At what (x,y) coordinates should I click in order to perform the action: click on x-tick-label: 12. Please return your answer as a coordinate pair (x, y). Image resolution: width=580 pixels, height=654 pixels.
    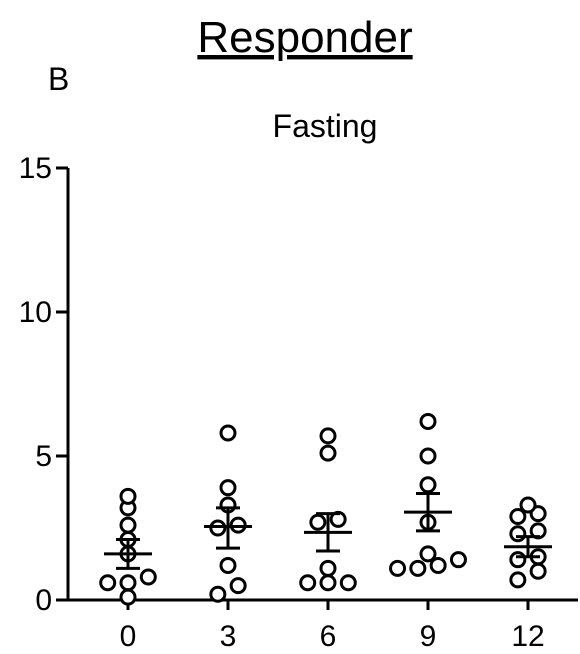
    Looking at the image, I should click on (527, 636).